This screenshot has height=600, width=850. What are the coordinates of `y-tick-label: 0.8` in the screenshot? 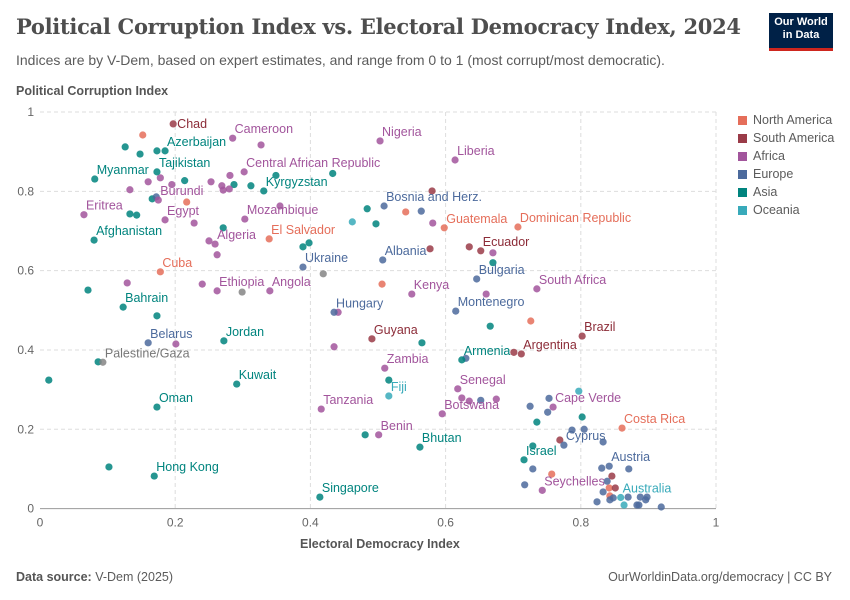 It's located at (25, 191).